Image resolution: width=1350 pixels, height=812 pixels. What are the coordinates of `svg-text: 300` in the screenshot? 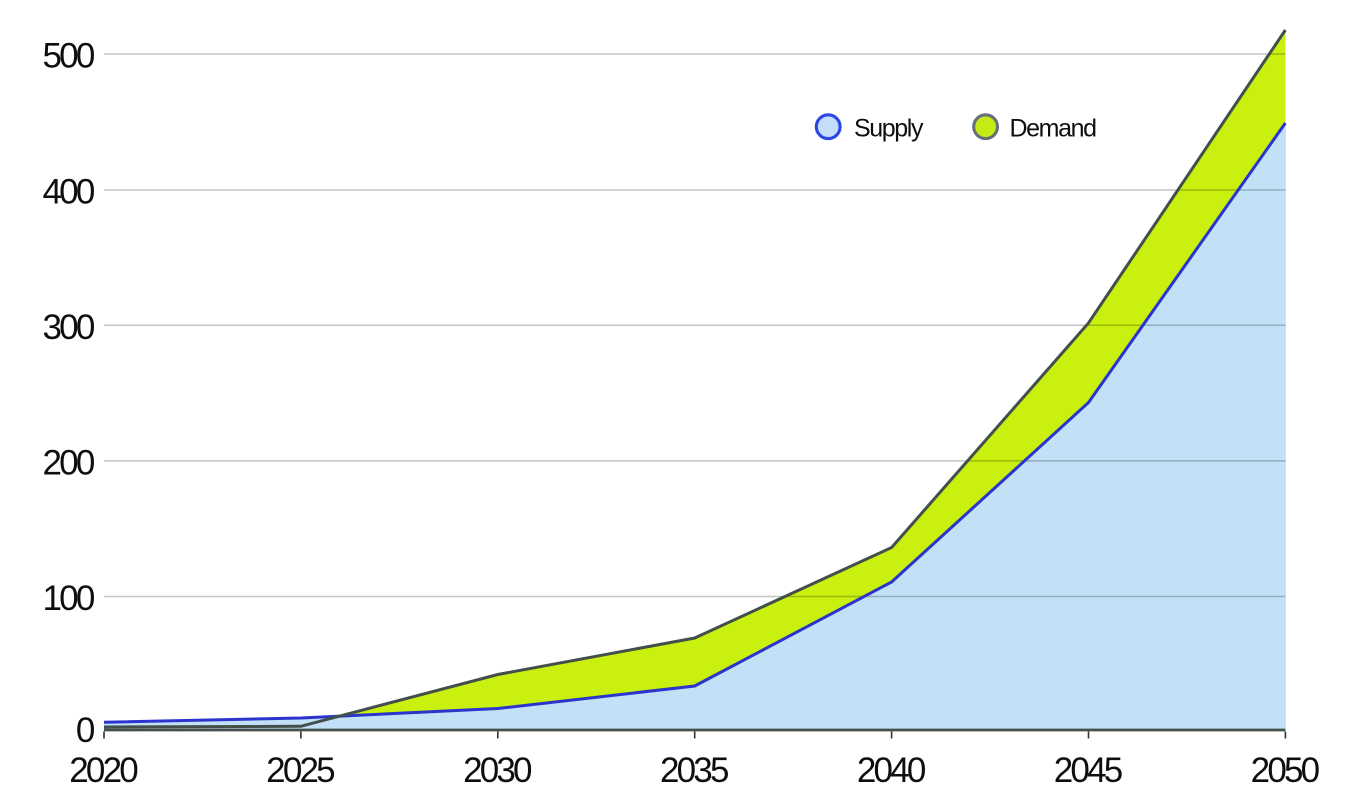 It's located at (69, 327).